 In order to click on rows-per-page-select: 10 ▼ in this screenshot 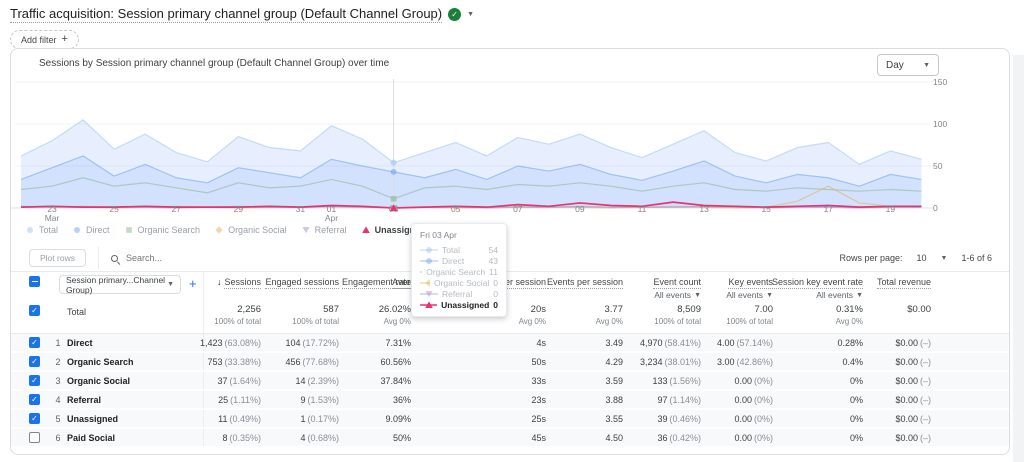, I will do `click(932, 258)`.